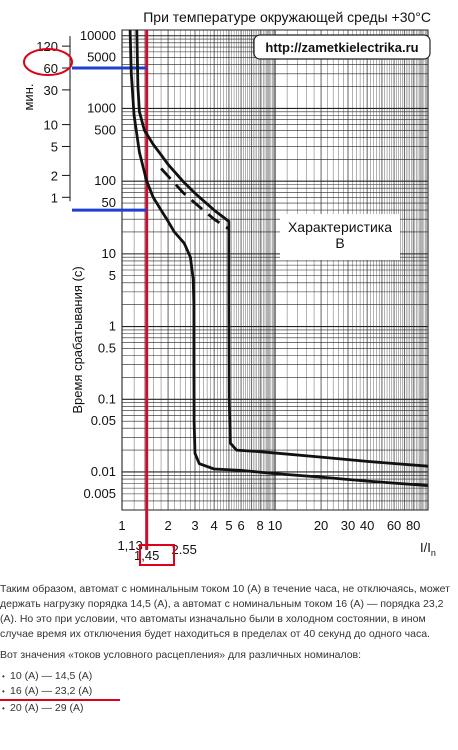 Image resolution: width=458 pixels, height=750 pixels. What do you see at coordinates (109, 253) in the screenshot?
I see `y-tick-label: 10` at bounding box center [109, 253].